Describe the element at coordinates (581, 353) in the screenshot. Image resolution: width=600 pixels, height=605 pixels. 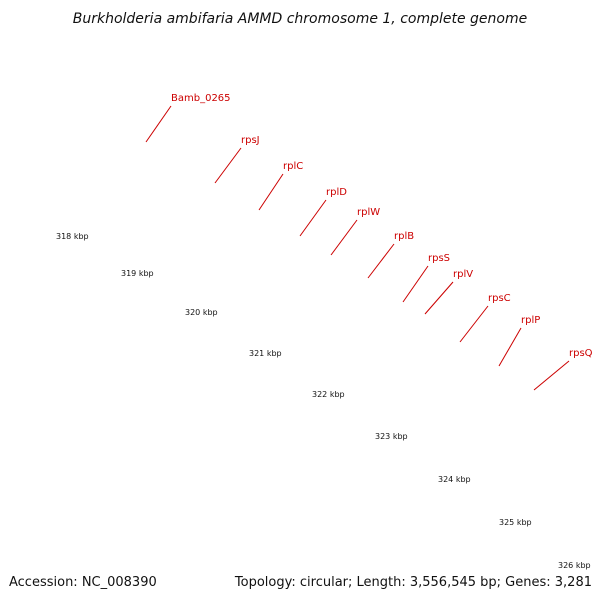
I see `gene-label-rpsq: rpsQ` at that location.